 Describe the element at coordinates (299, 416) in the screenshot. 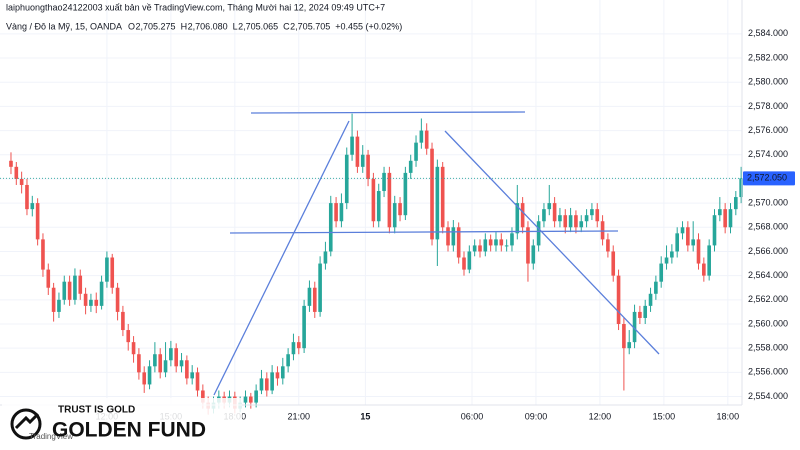

I see `x-tick-label: 21:00` at that location.